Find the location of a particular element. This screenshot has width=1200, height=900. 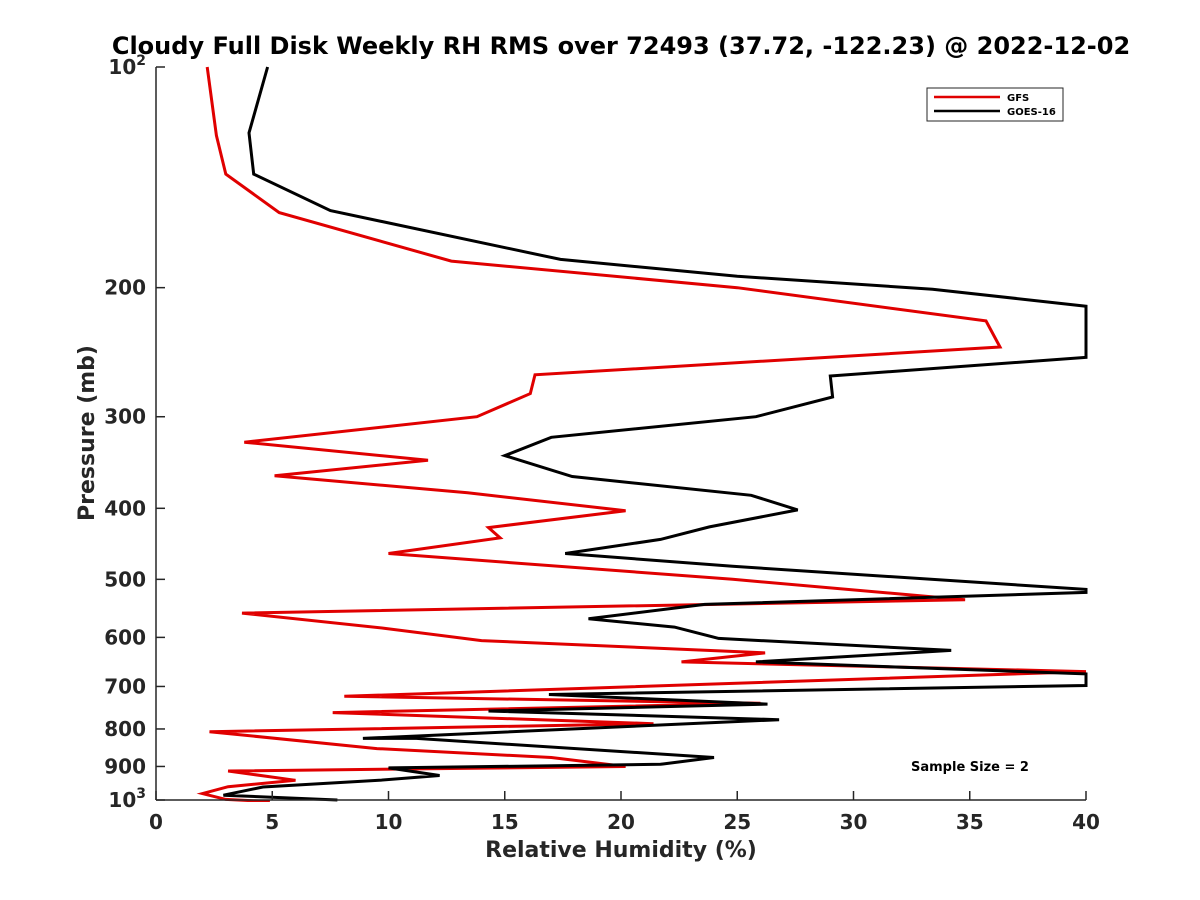

x-tick-label: 0 is located at coordinates (156, 822).